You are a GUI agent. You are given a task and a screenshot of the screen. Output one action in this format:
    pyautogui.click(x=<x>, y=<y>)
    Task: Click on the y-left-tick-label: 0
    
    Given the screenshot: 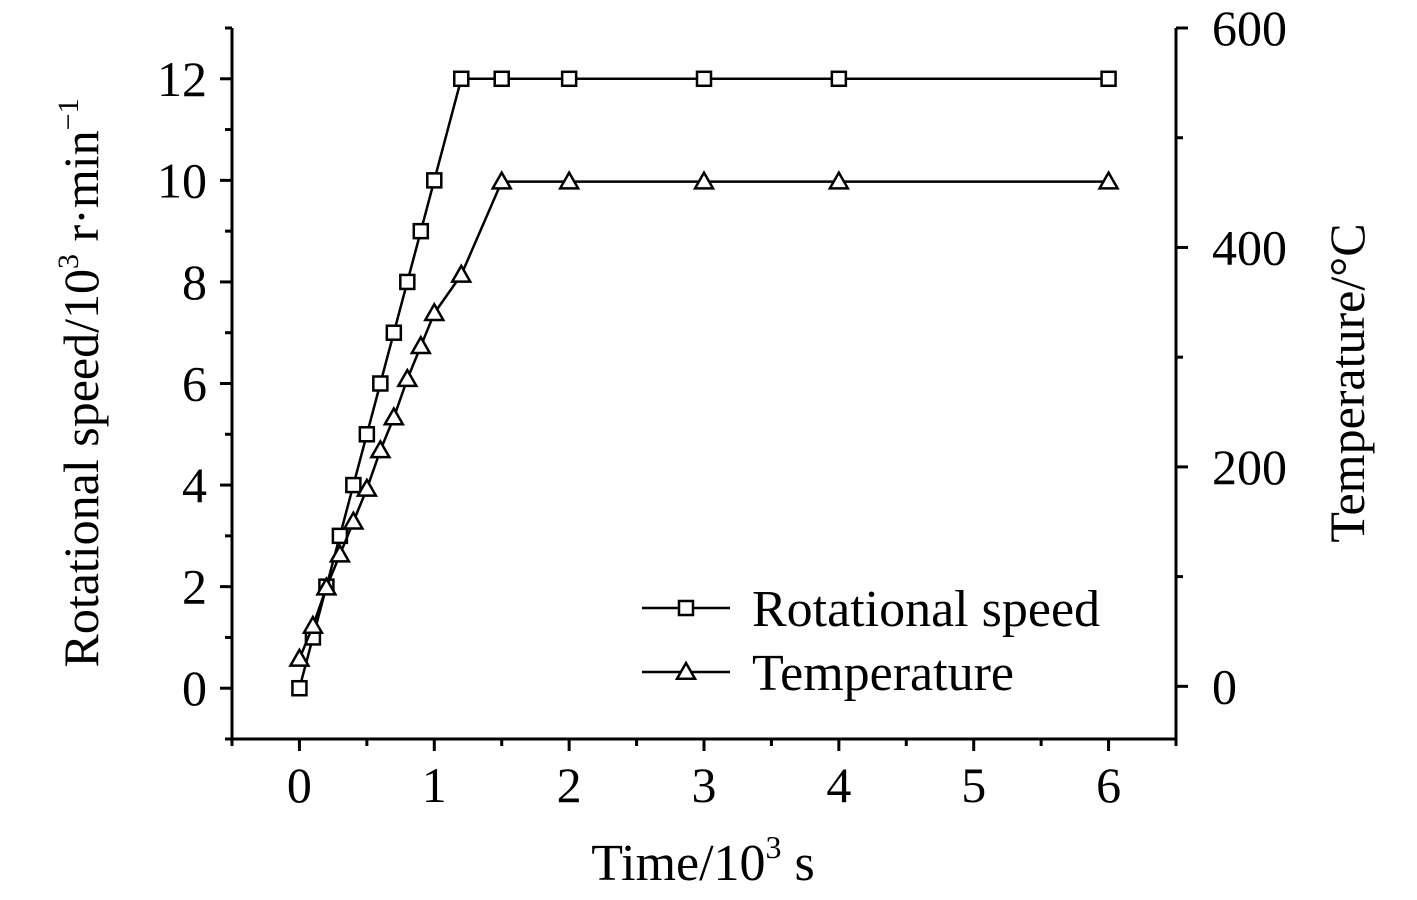 What is the action you would take?
    pyautogui.click(x=194, y=688)
    